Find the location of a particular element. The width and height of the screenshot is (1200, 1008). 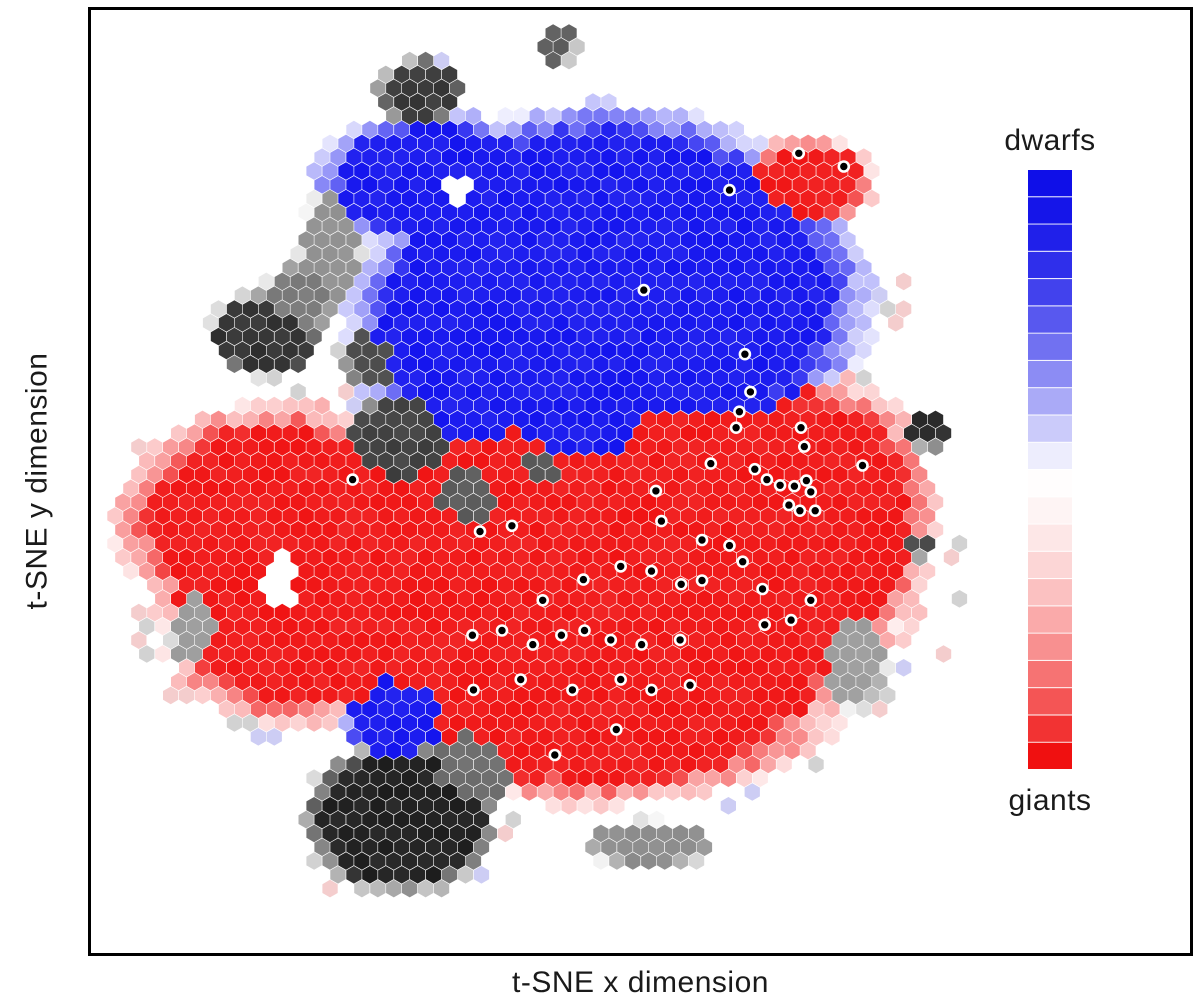

x-axis-label: t-SNE x dimension is located at coordinates (640, 982).